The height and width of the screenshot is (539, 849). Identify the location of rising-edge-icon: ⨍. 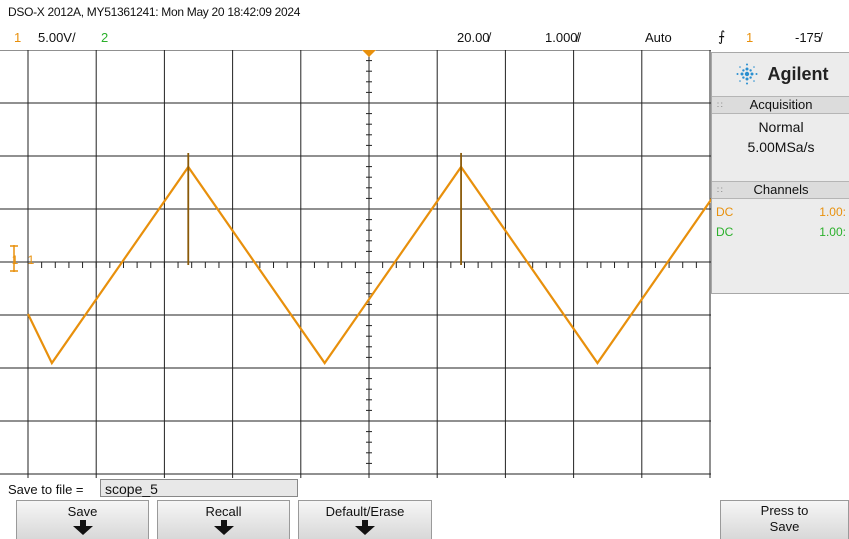
(722, 36).